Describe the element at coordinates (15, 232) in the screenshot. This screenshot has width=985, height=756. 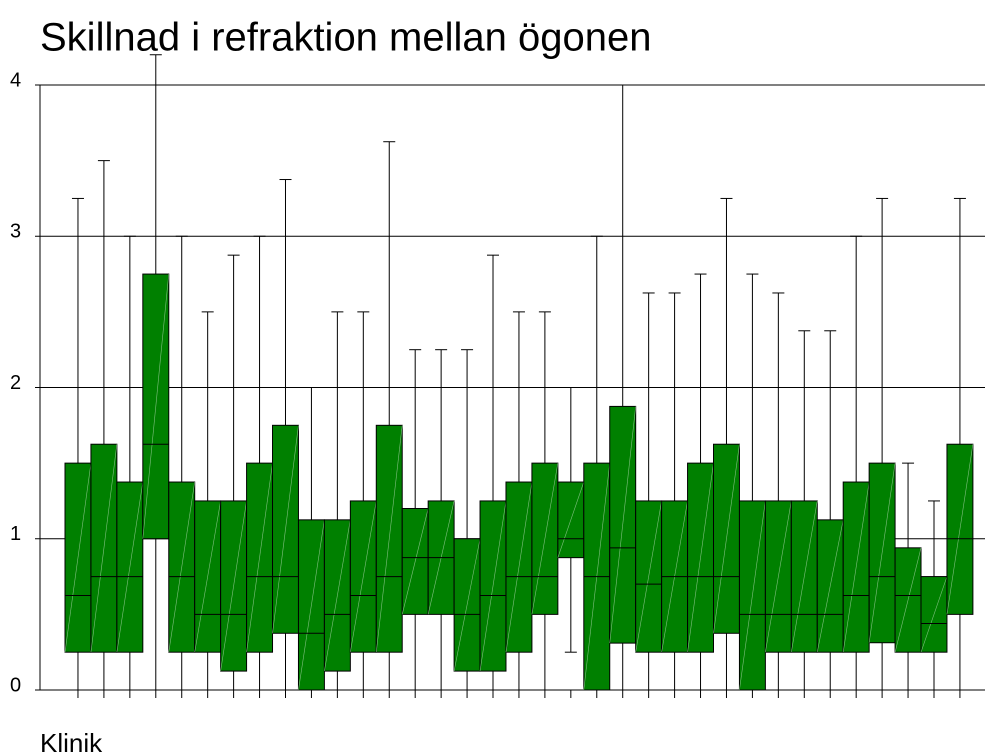
I see `y-tick-label: 3` at that location.